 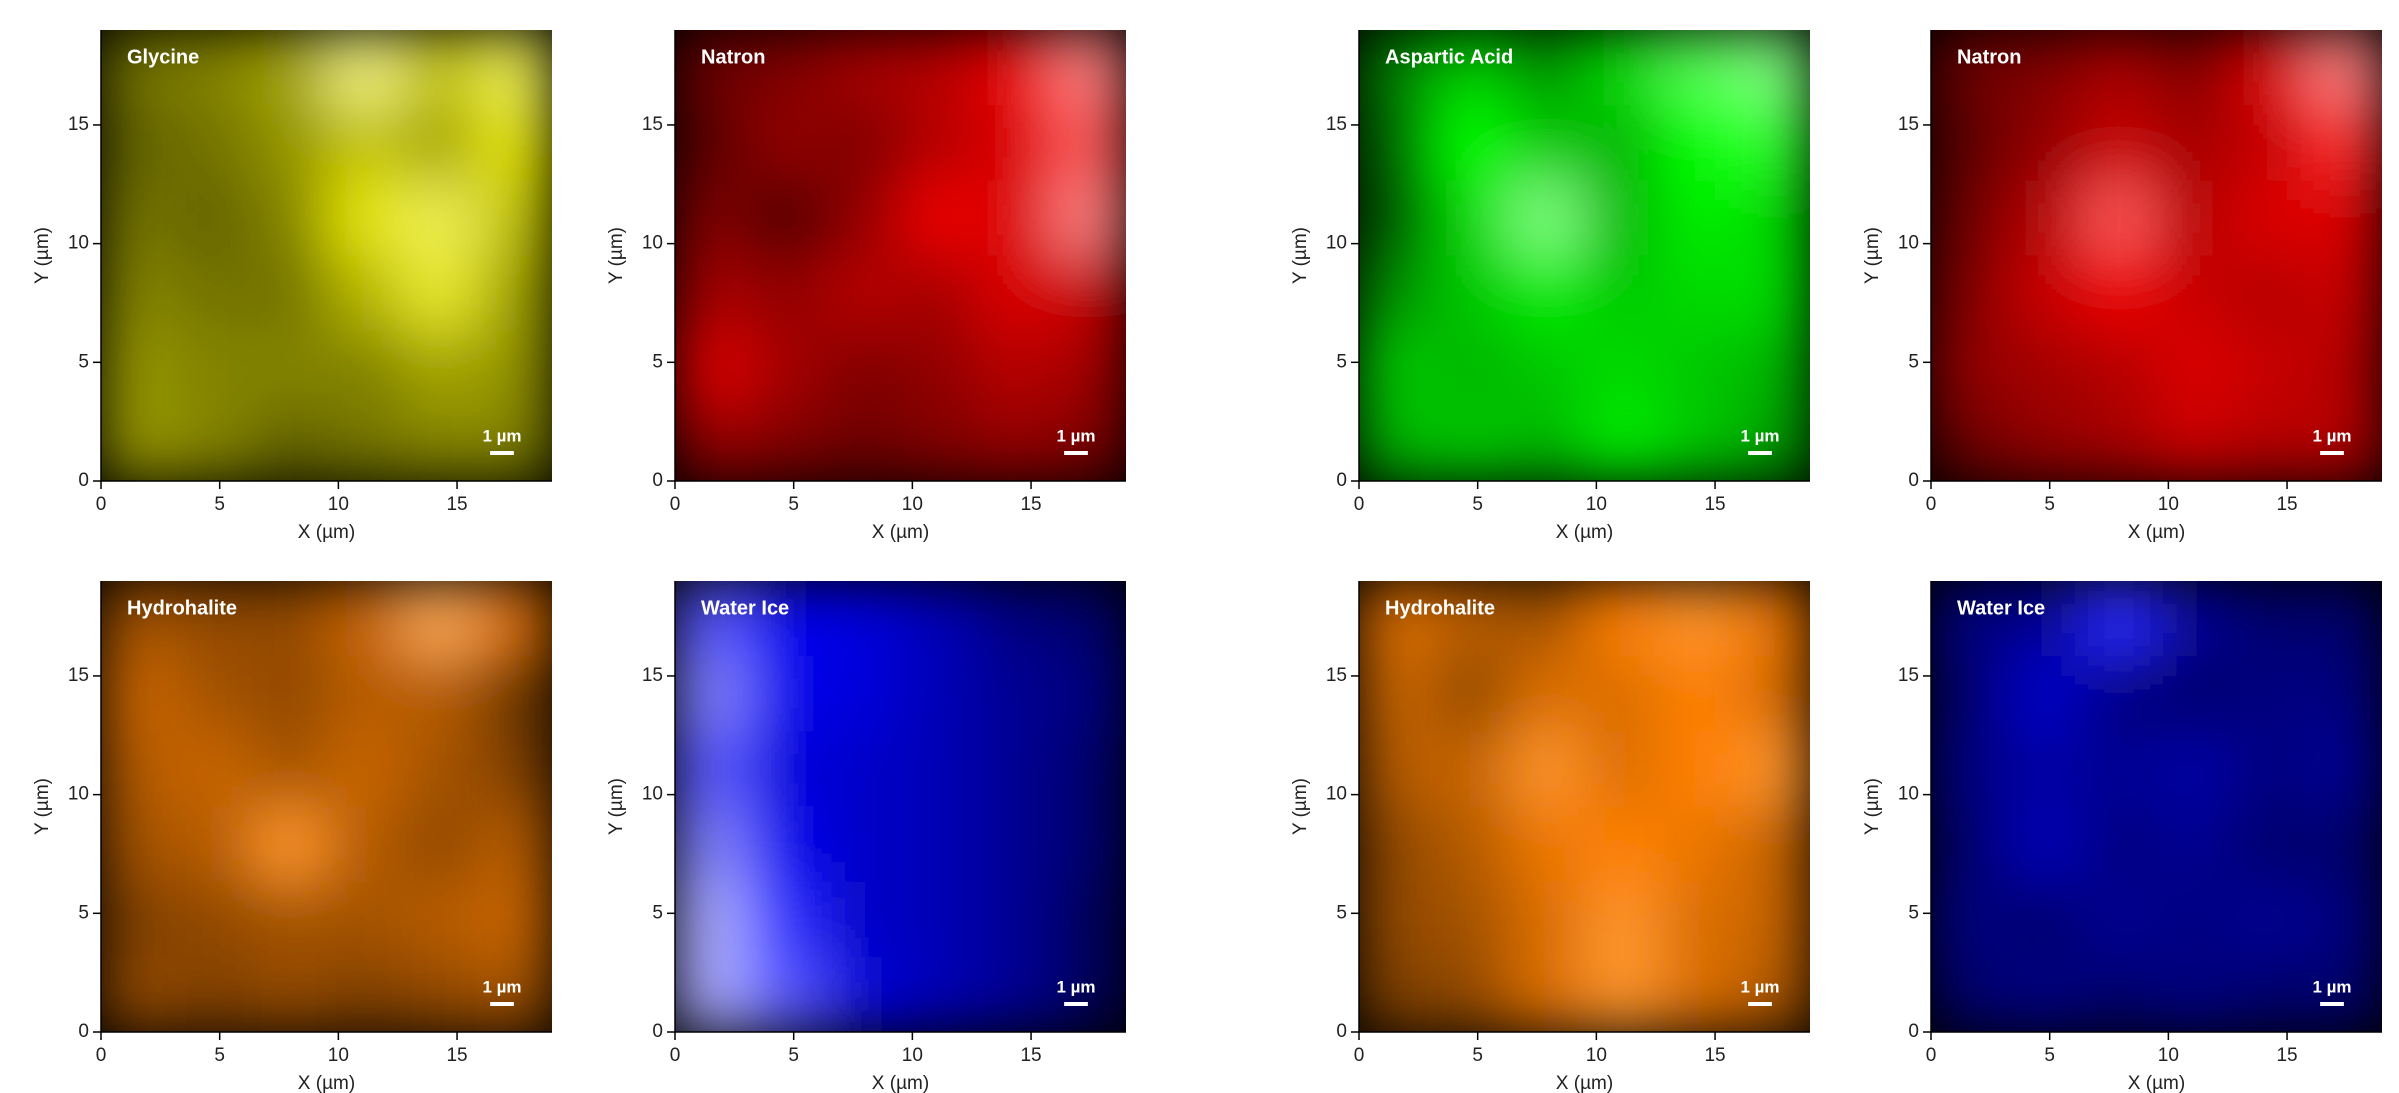 What do you see at coordinates (1913, 480) in the screenshot?
I see `y-tick-label: 0` at bounding box center [1913, 480].